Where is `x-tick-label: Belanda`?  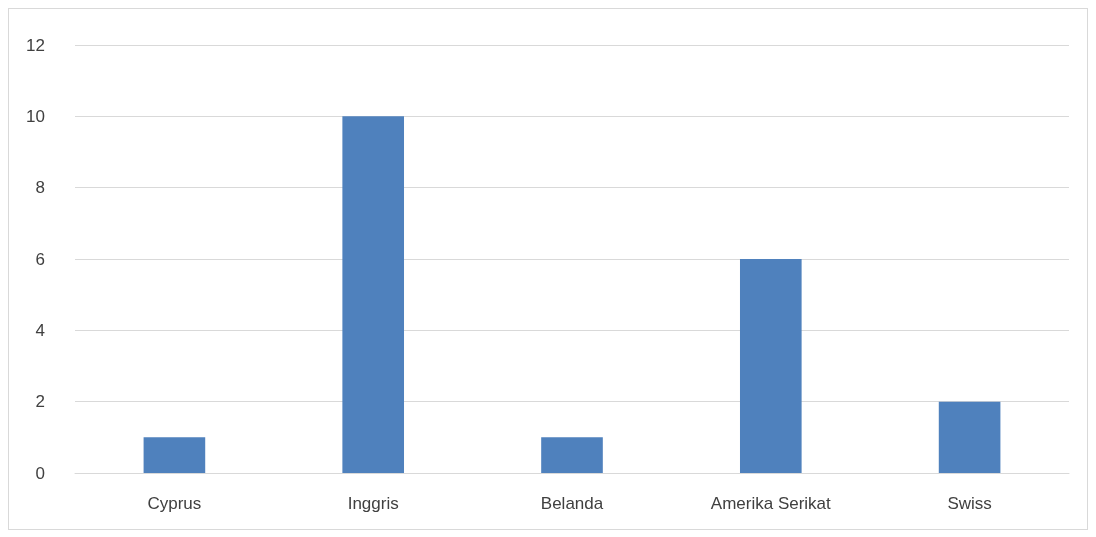 x-tick-label: Belanda is located at coordinates (572, 503).